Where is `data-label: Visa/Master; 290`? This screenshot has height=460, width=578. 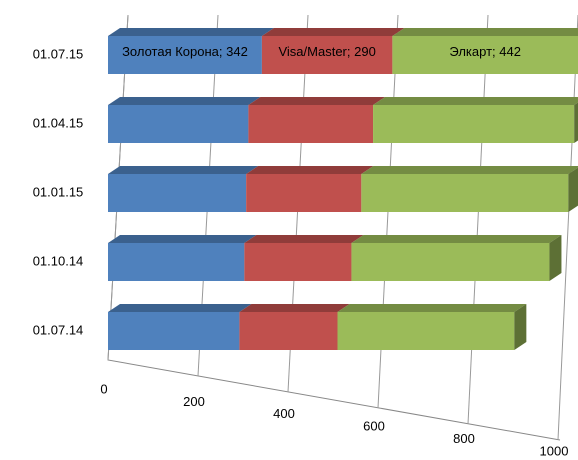 data-label: Visa/Master; 290 is located at coordinates (327, 51).